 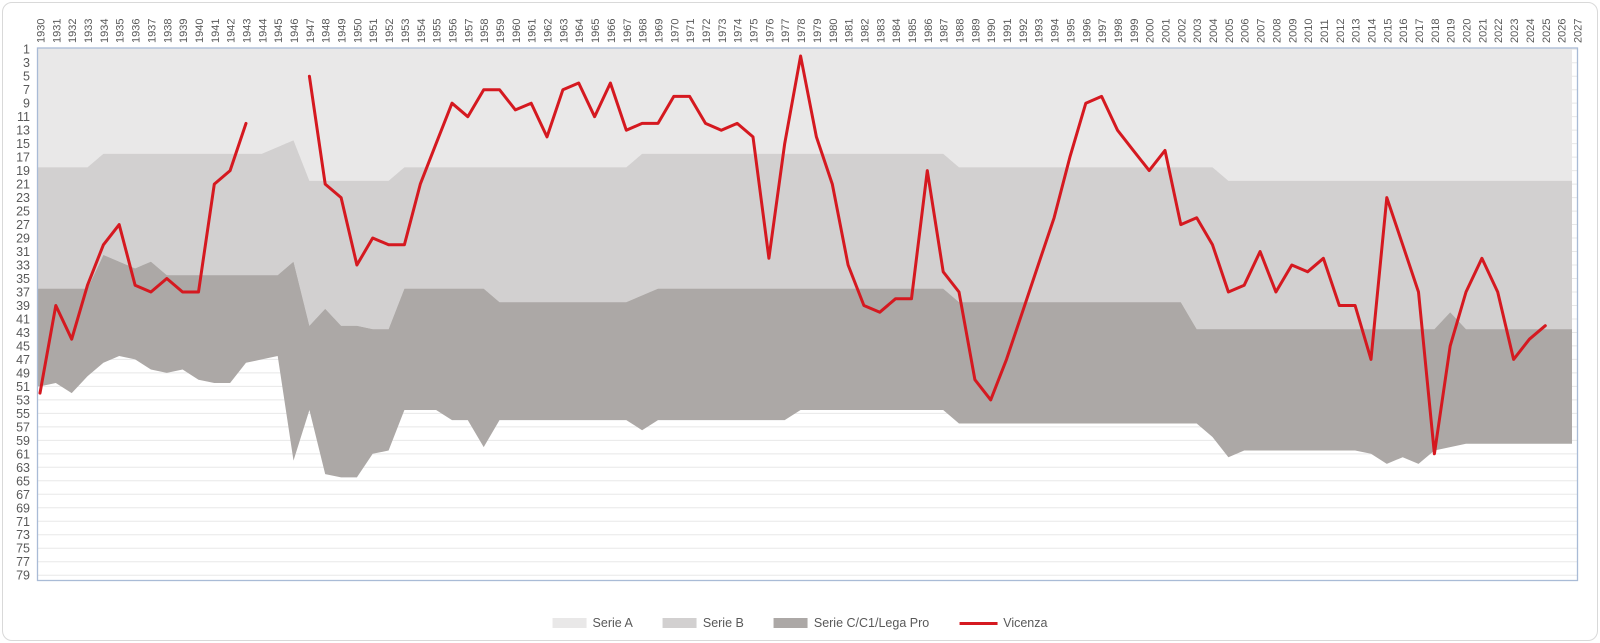 I want to click on x-axis-year-label: 1946, so click(x=295, y=31).